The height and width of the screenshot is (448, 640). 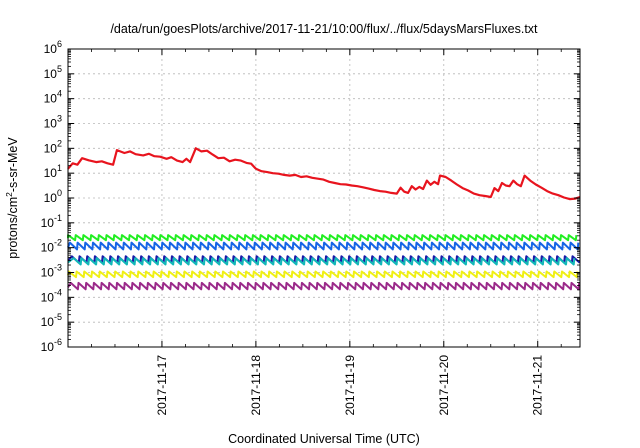 I want to click on y-tick-label: 10⁻³, so click(x=51, y=271).